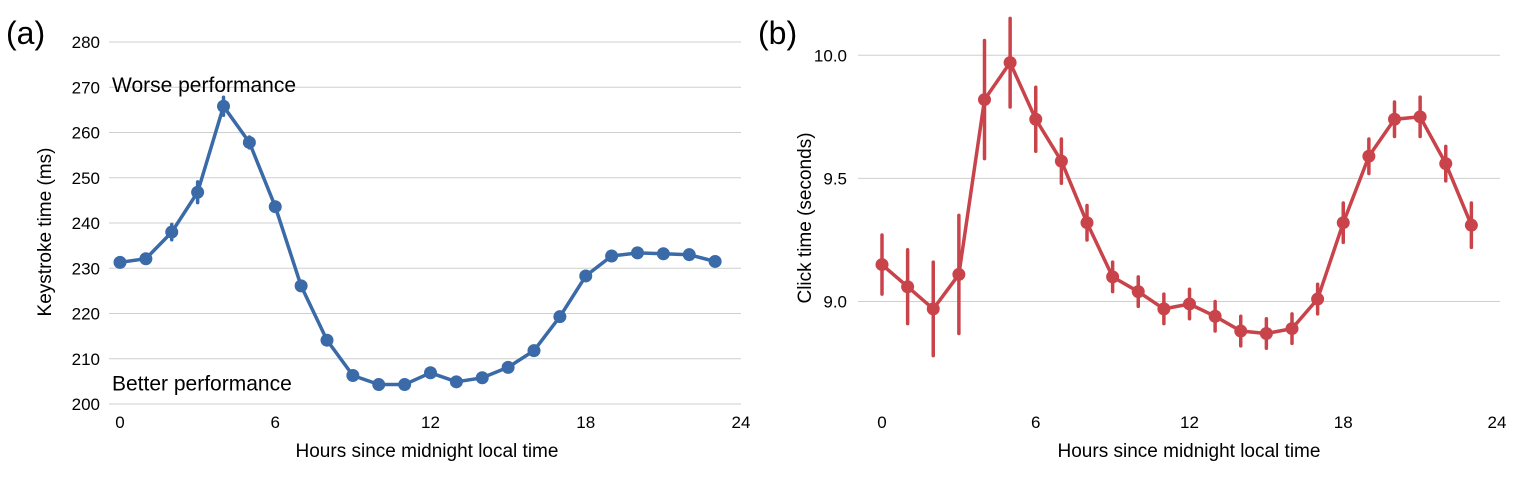 Image resolution: width=1519 pixels, height=478 pixels. I want to click on y-tick-label: 250, so click(86, 178).